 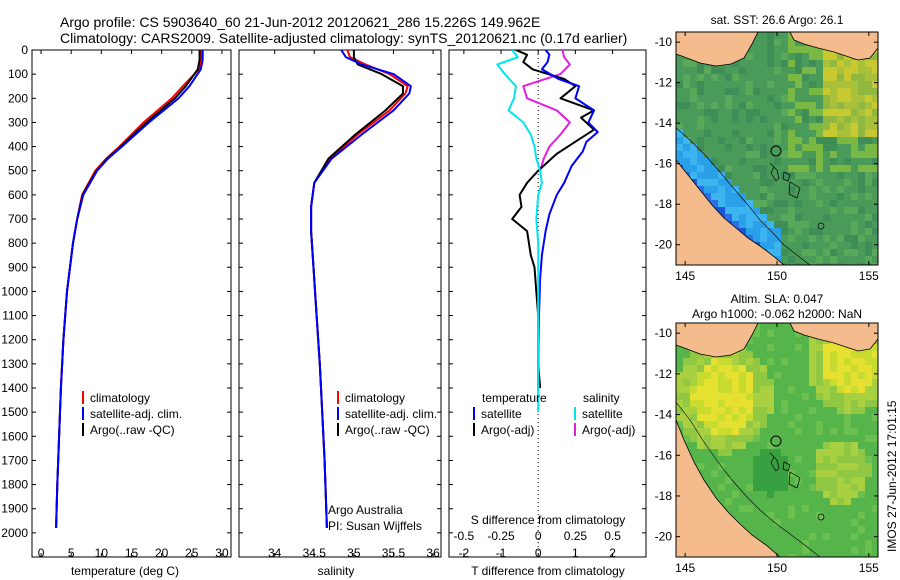 I want to click on depth-tick-label: 1700, so click(x=14, y=460).